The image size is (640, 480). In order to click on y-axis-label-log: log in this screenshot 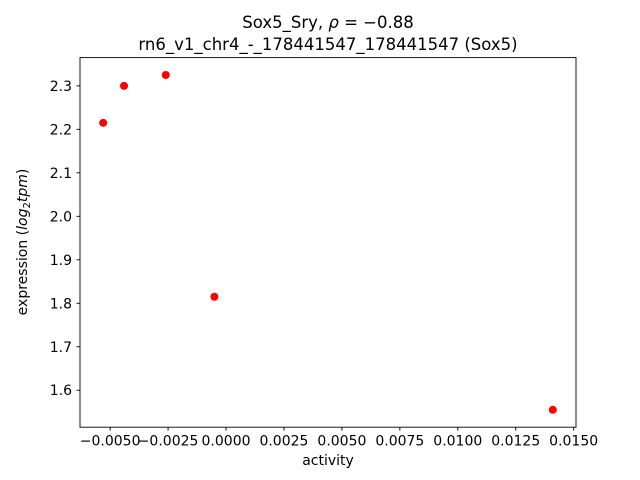, I will do `click(23, 218)`.